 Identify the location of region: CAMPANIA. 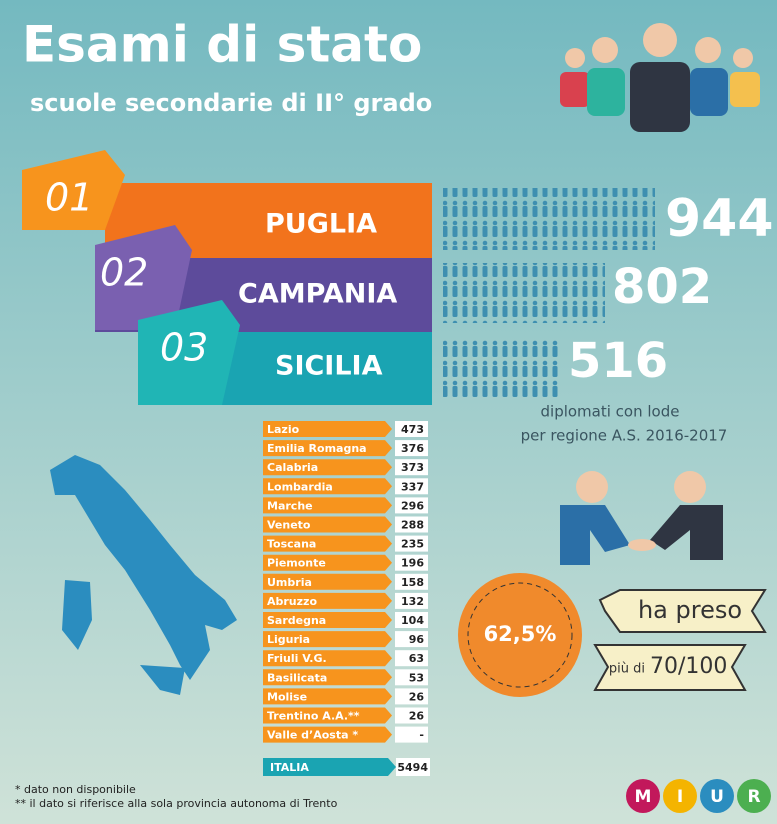
(317, 294).